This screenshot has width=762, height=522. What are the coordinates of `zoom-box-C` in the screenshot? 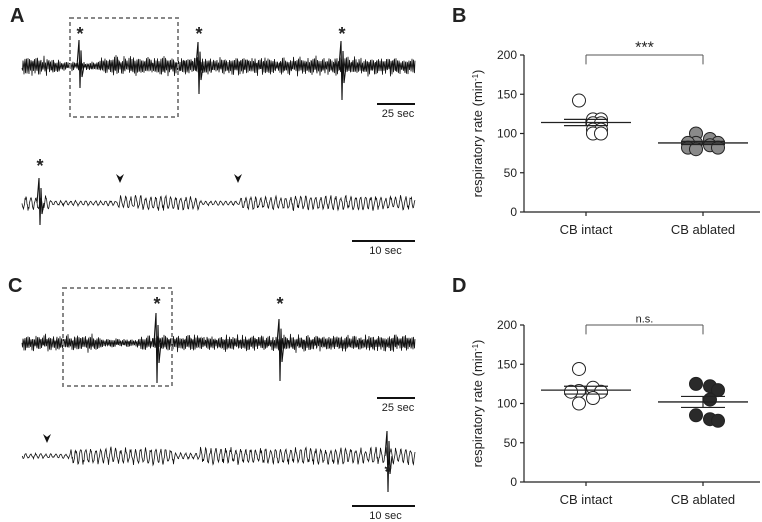 It's located at (117, 337).